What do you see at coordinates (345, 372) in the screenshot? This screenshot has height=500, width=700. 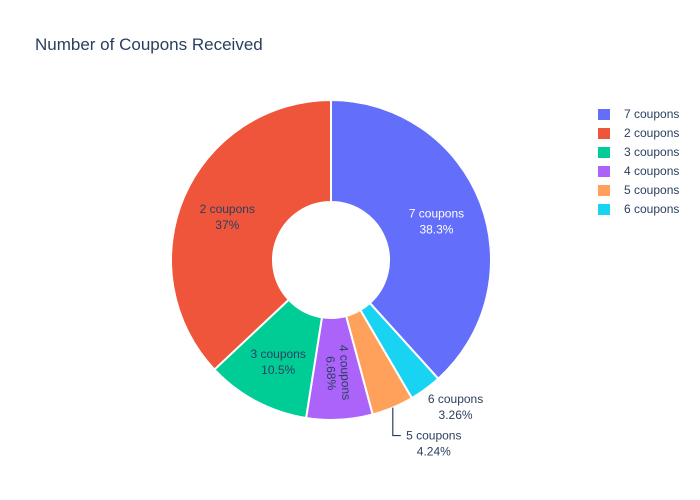 I see `slice-label-name: 4 coupons` at bounding box center [345, 372].